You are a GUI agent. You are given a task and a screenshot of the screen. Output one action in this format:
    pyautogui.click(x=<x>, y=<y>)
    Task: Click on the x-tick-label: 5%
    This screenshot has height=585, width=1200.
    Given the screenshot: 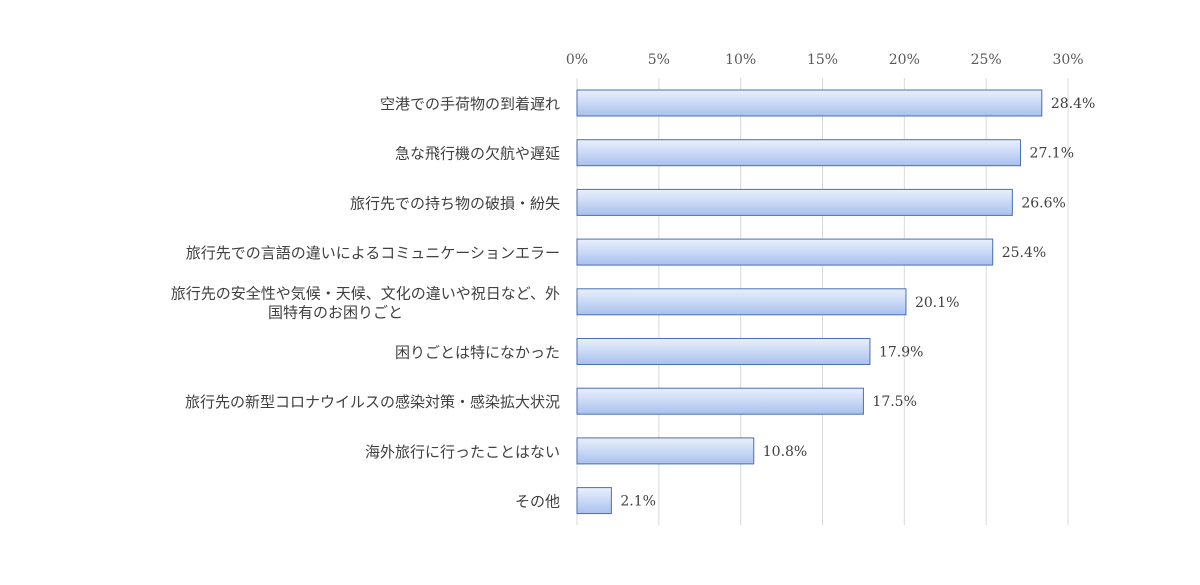 What is the action you would take?
    pyautogui.click(x=659, y=60)
    